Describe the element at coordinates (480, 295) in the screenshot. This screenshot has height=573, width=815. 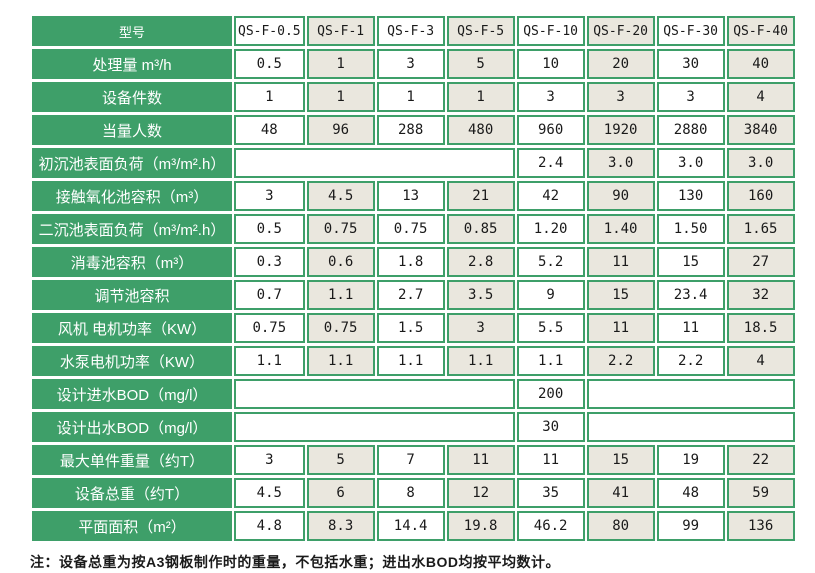
I see `value-cell: 3.5` at that location.